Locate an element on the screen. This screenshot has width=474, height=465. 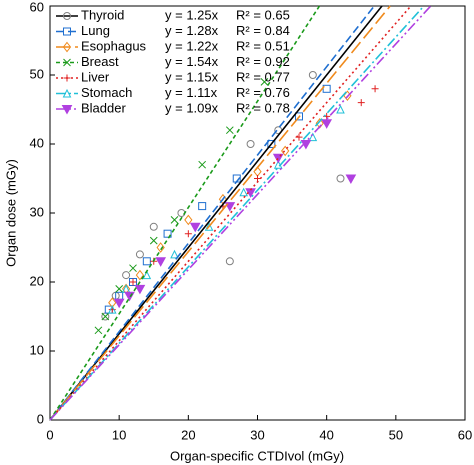
fit-r2: R² = 0.78 is located at coordinates (263, 107).